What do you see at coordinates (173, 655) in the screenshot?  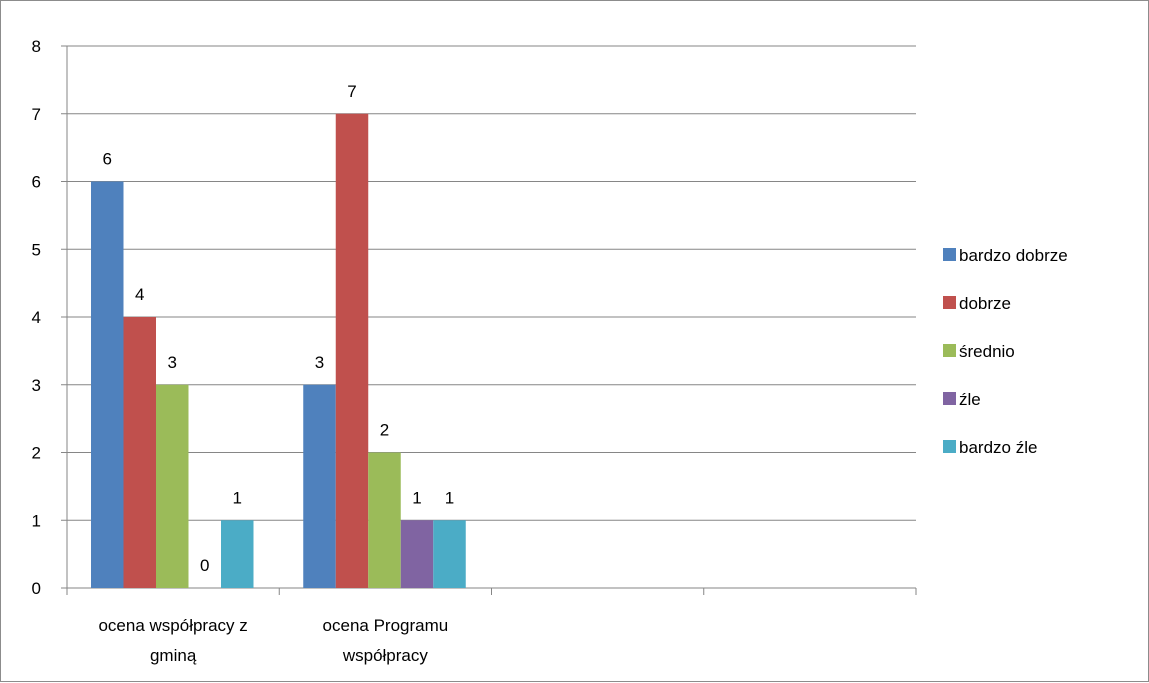 I see `x-category-label: gminą` at bounding box center [173, 655].